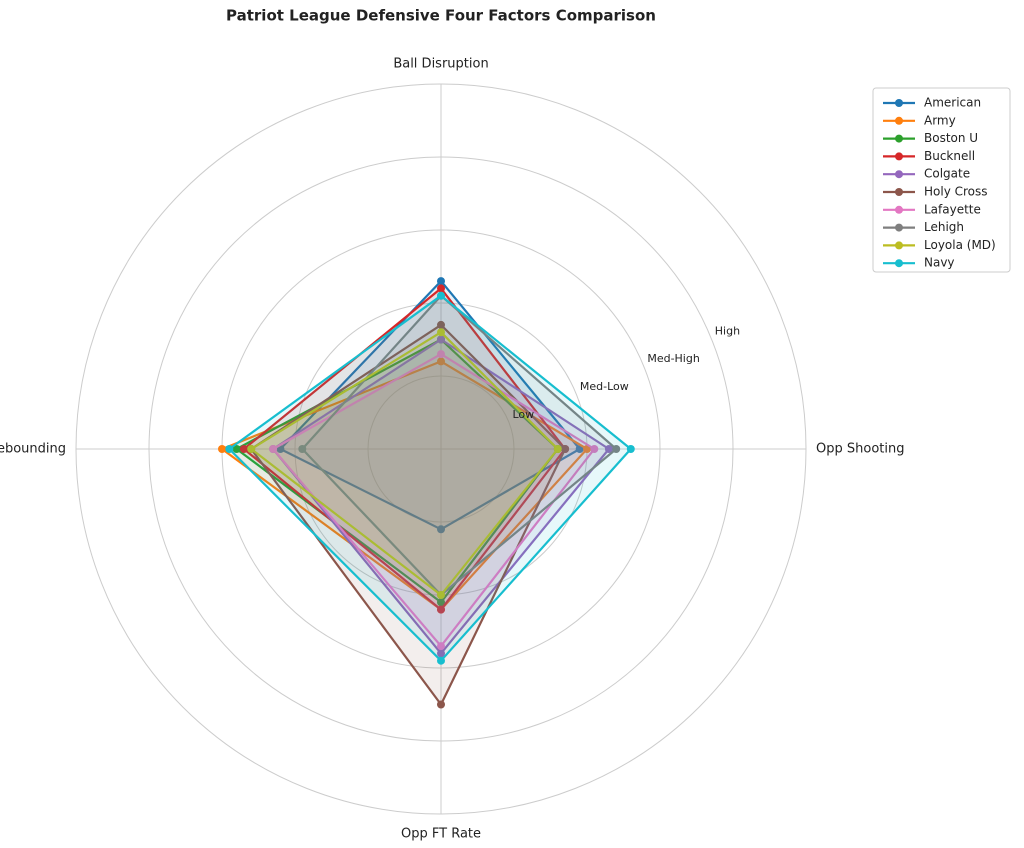 This screenshot has height=848, width=1024. What do you see at coordinates (523, 414) in the screenshot?
I see `r-tick-label: Low` at bounding box center [523, 414].